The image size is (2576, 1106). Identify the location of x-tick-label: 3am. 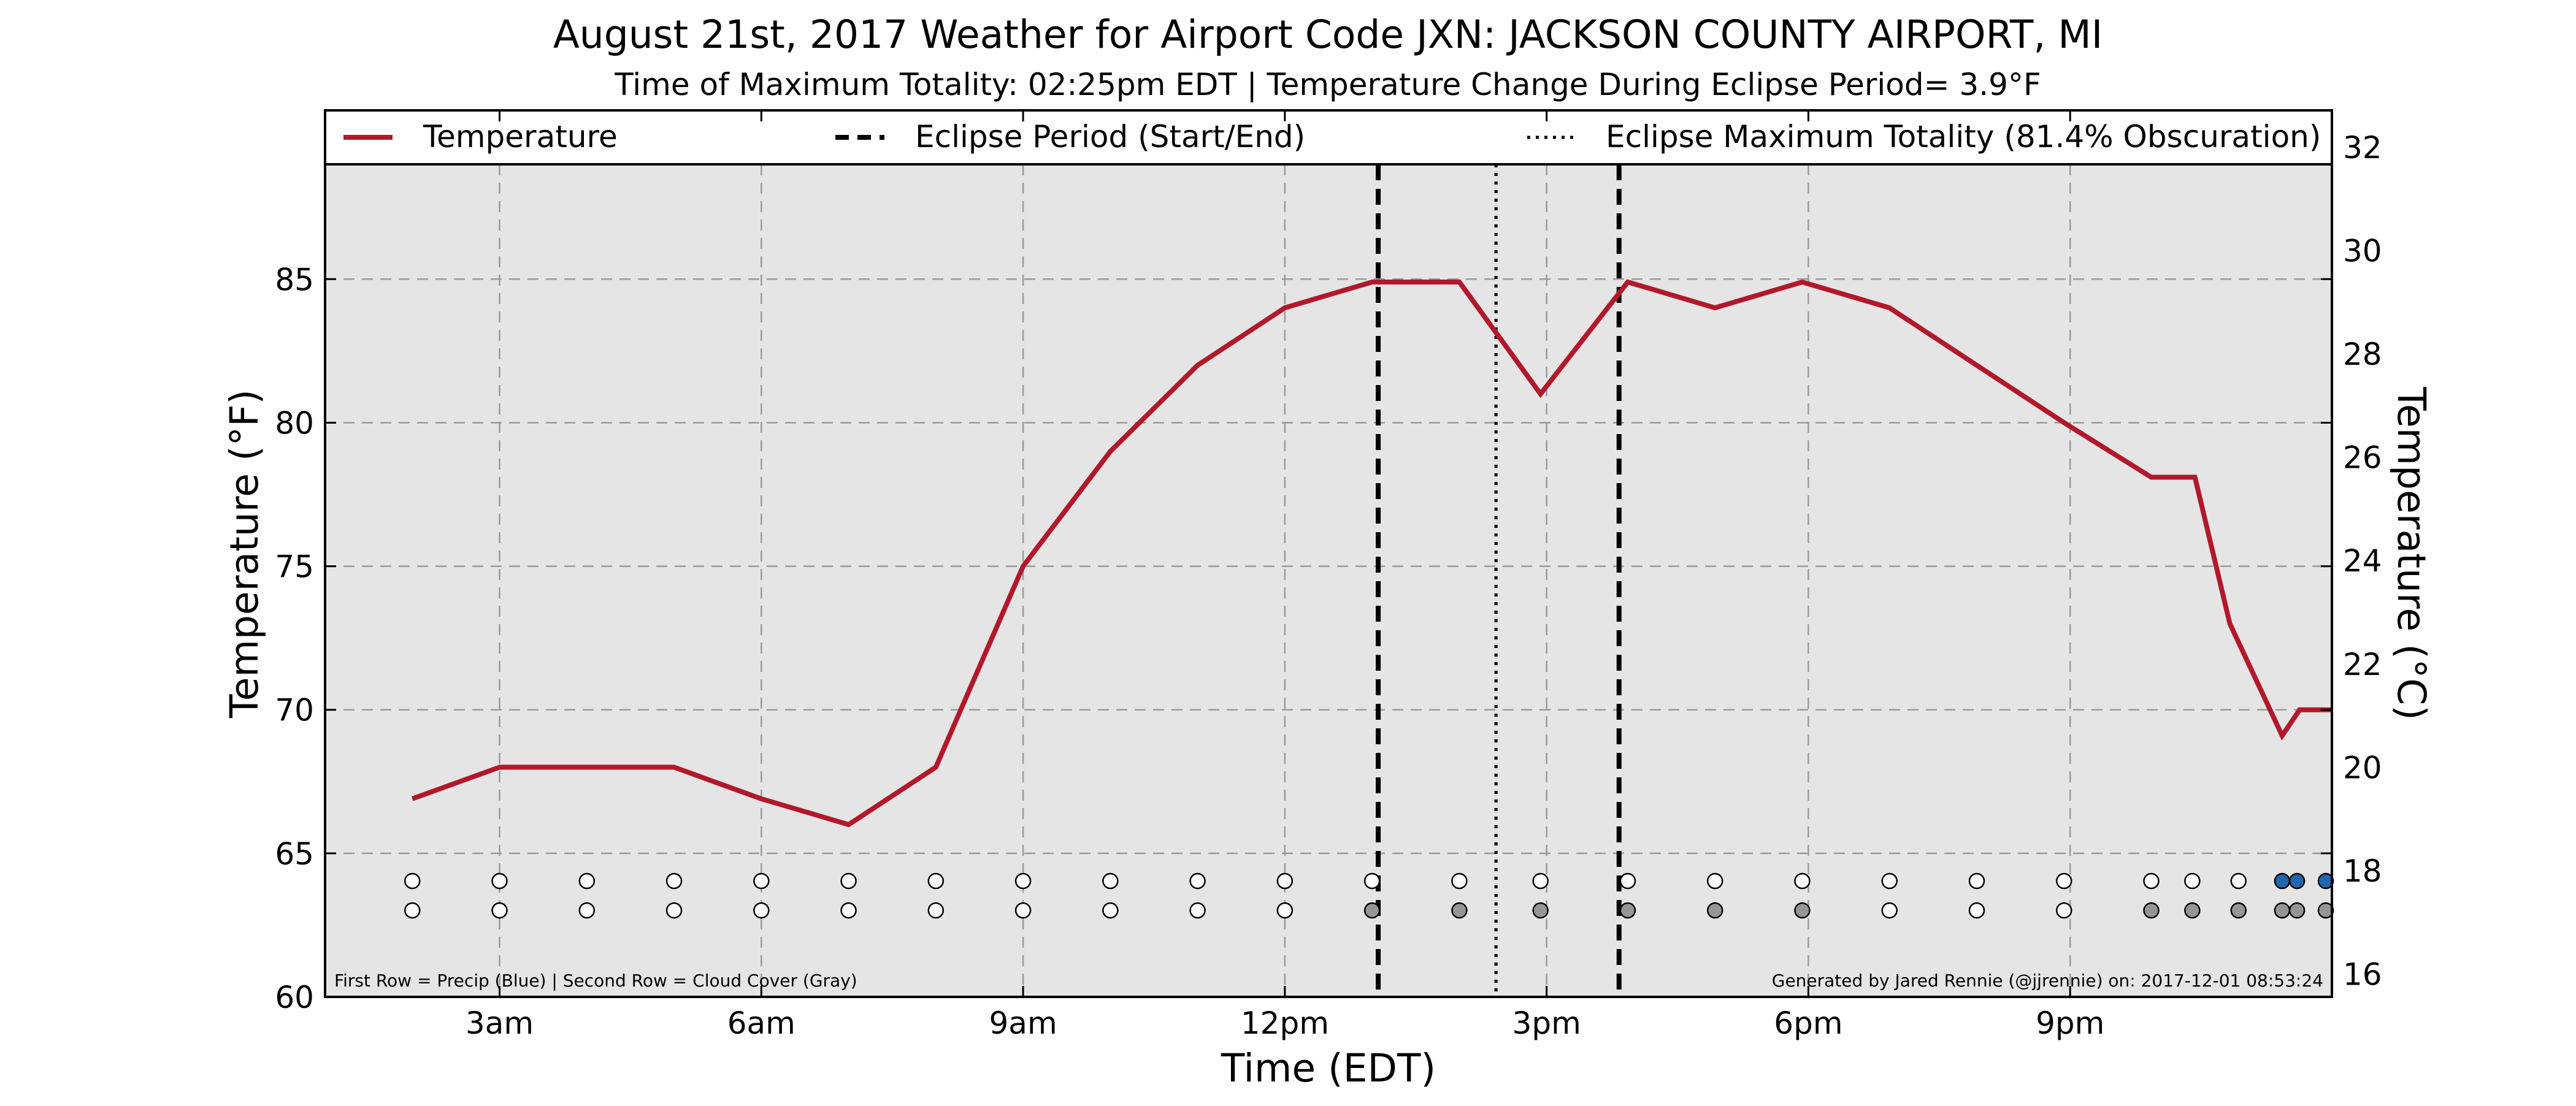
(500, 1023).